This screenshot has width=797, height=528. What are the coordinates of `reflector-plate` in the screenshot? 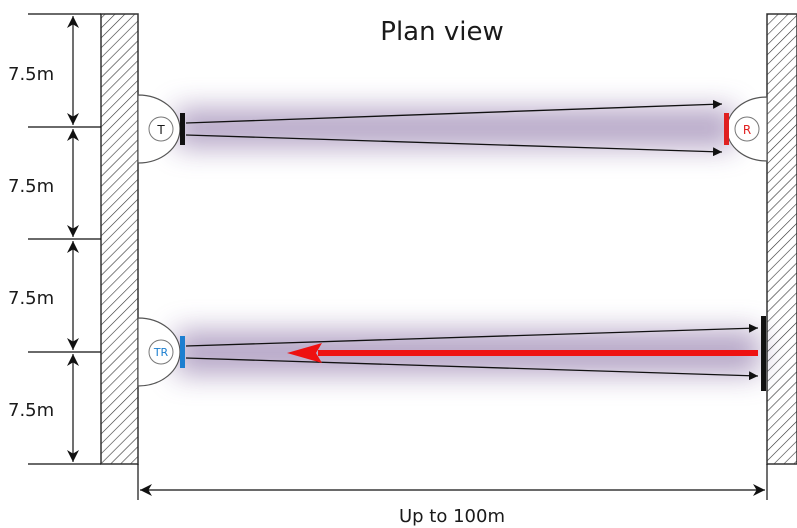 It's located at (763, 353).